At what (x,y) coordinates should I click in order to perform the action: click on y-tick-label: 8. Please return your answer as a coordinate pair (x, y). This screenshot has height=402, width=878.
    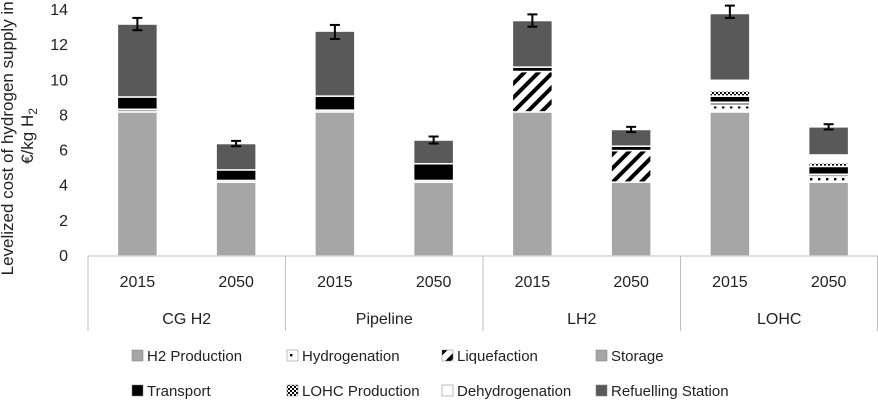
    Looking at the image, I should click on (63, 115).